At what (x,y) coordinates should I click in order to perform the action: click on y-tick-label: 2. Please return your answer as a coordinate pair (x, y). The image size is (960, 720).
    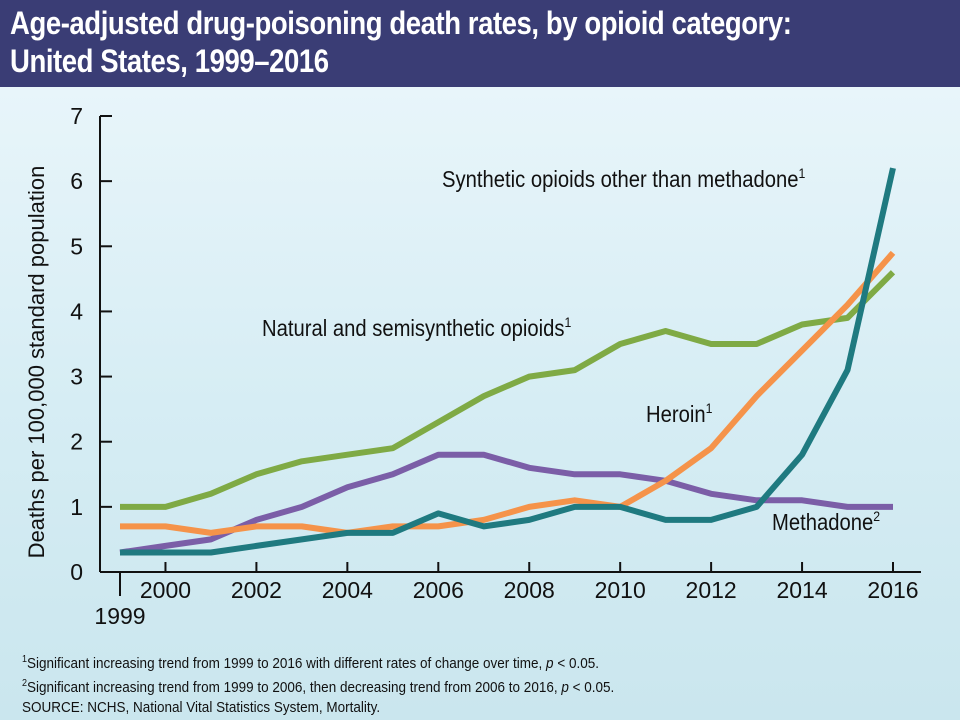
    Looking at the image, I should click on (76, 442).